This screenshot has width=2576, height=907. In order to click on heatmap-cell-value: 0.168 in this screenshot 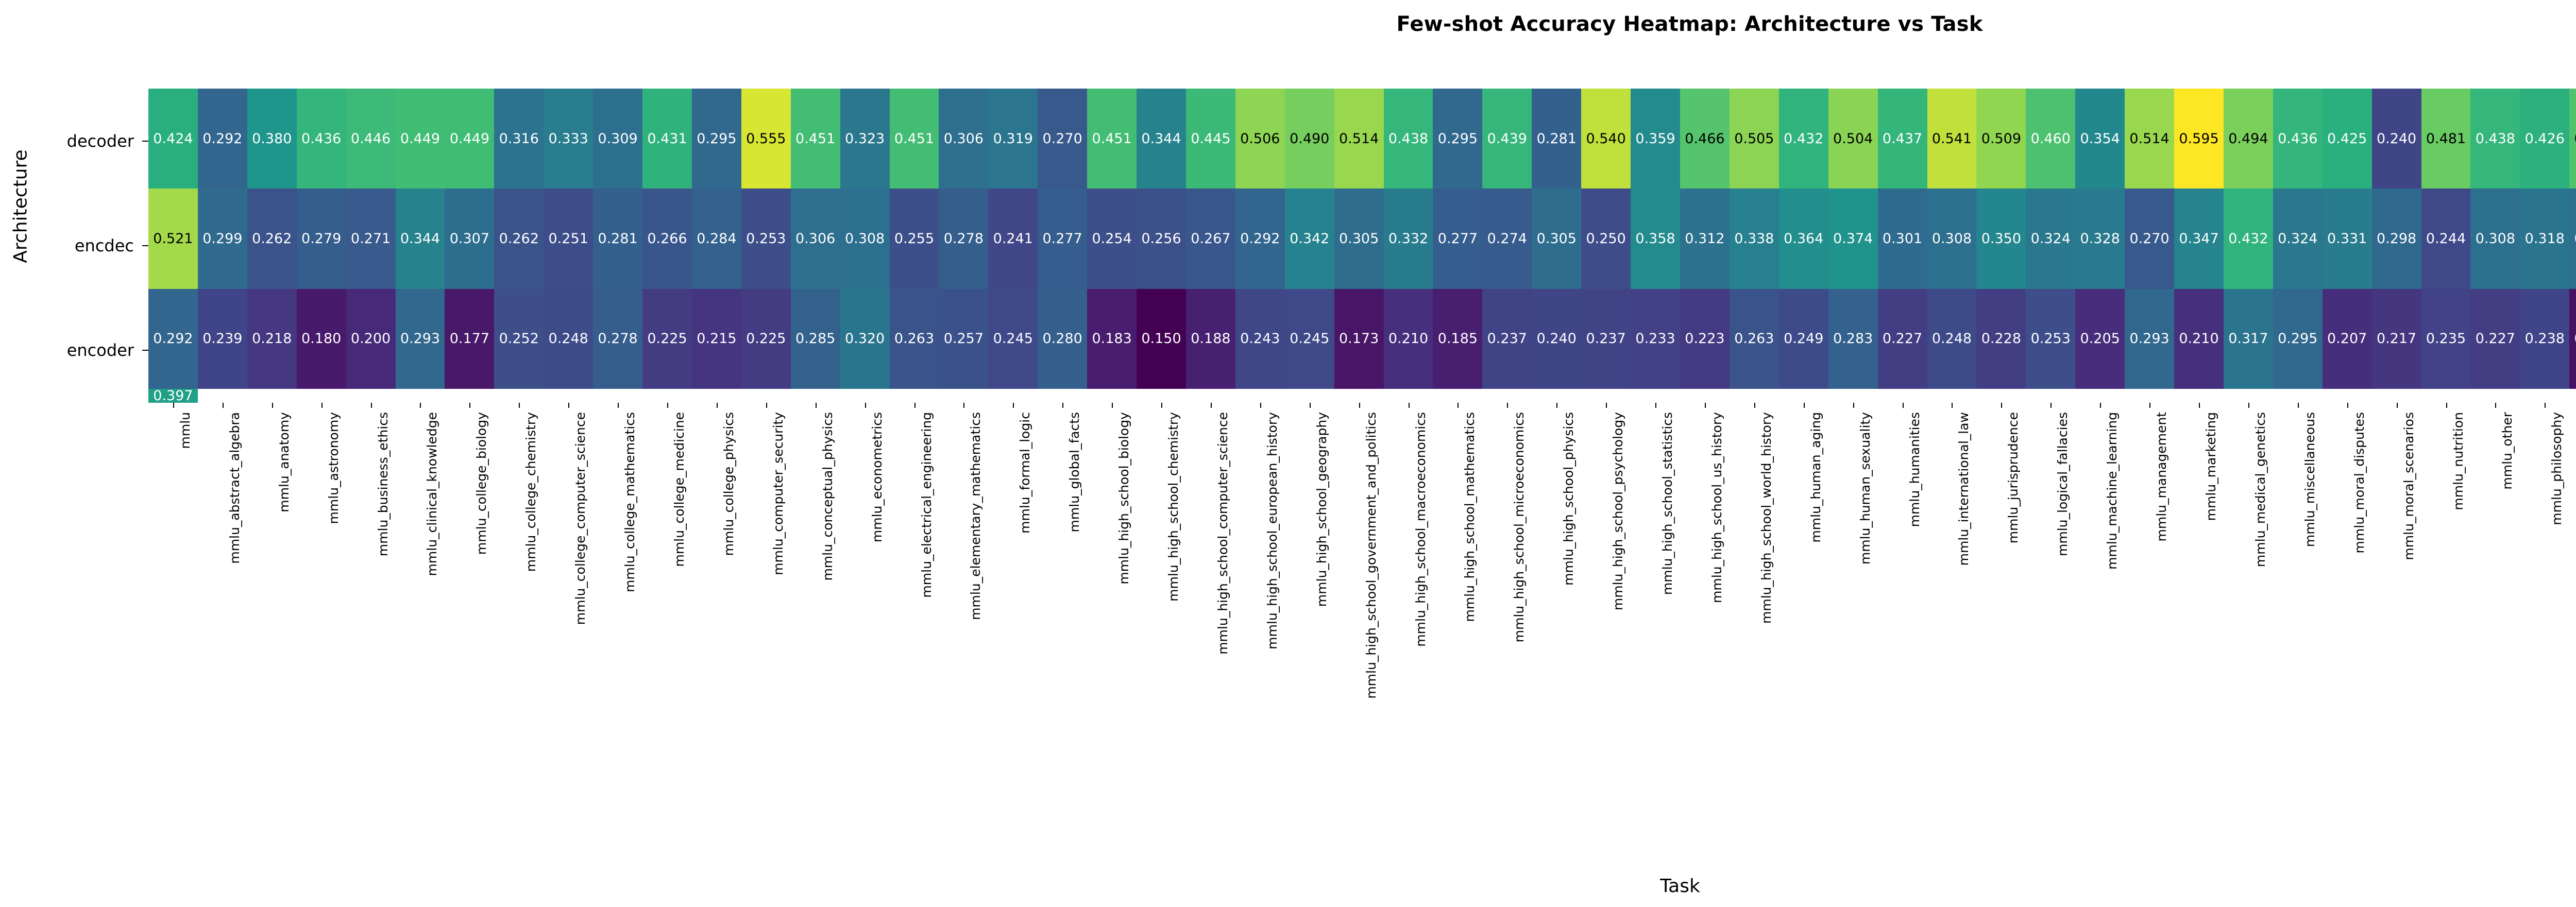, I will do `click(2575, 339)`.